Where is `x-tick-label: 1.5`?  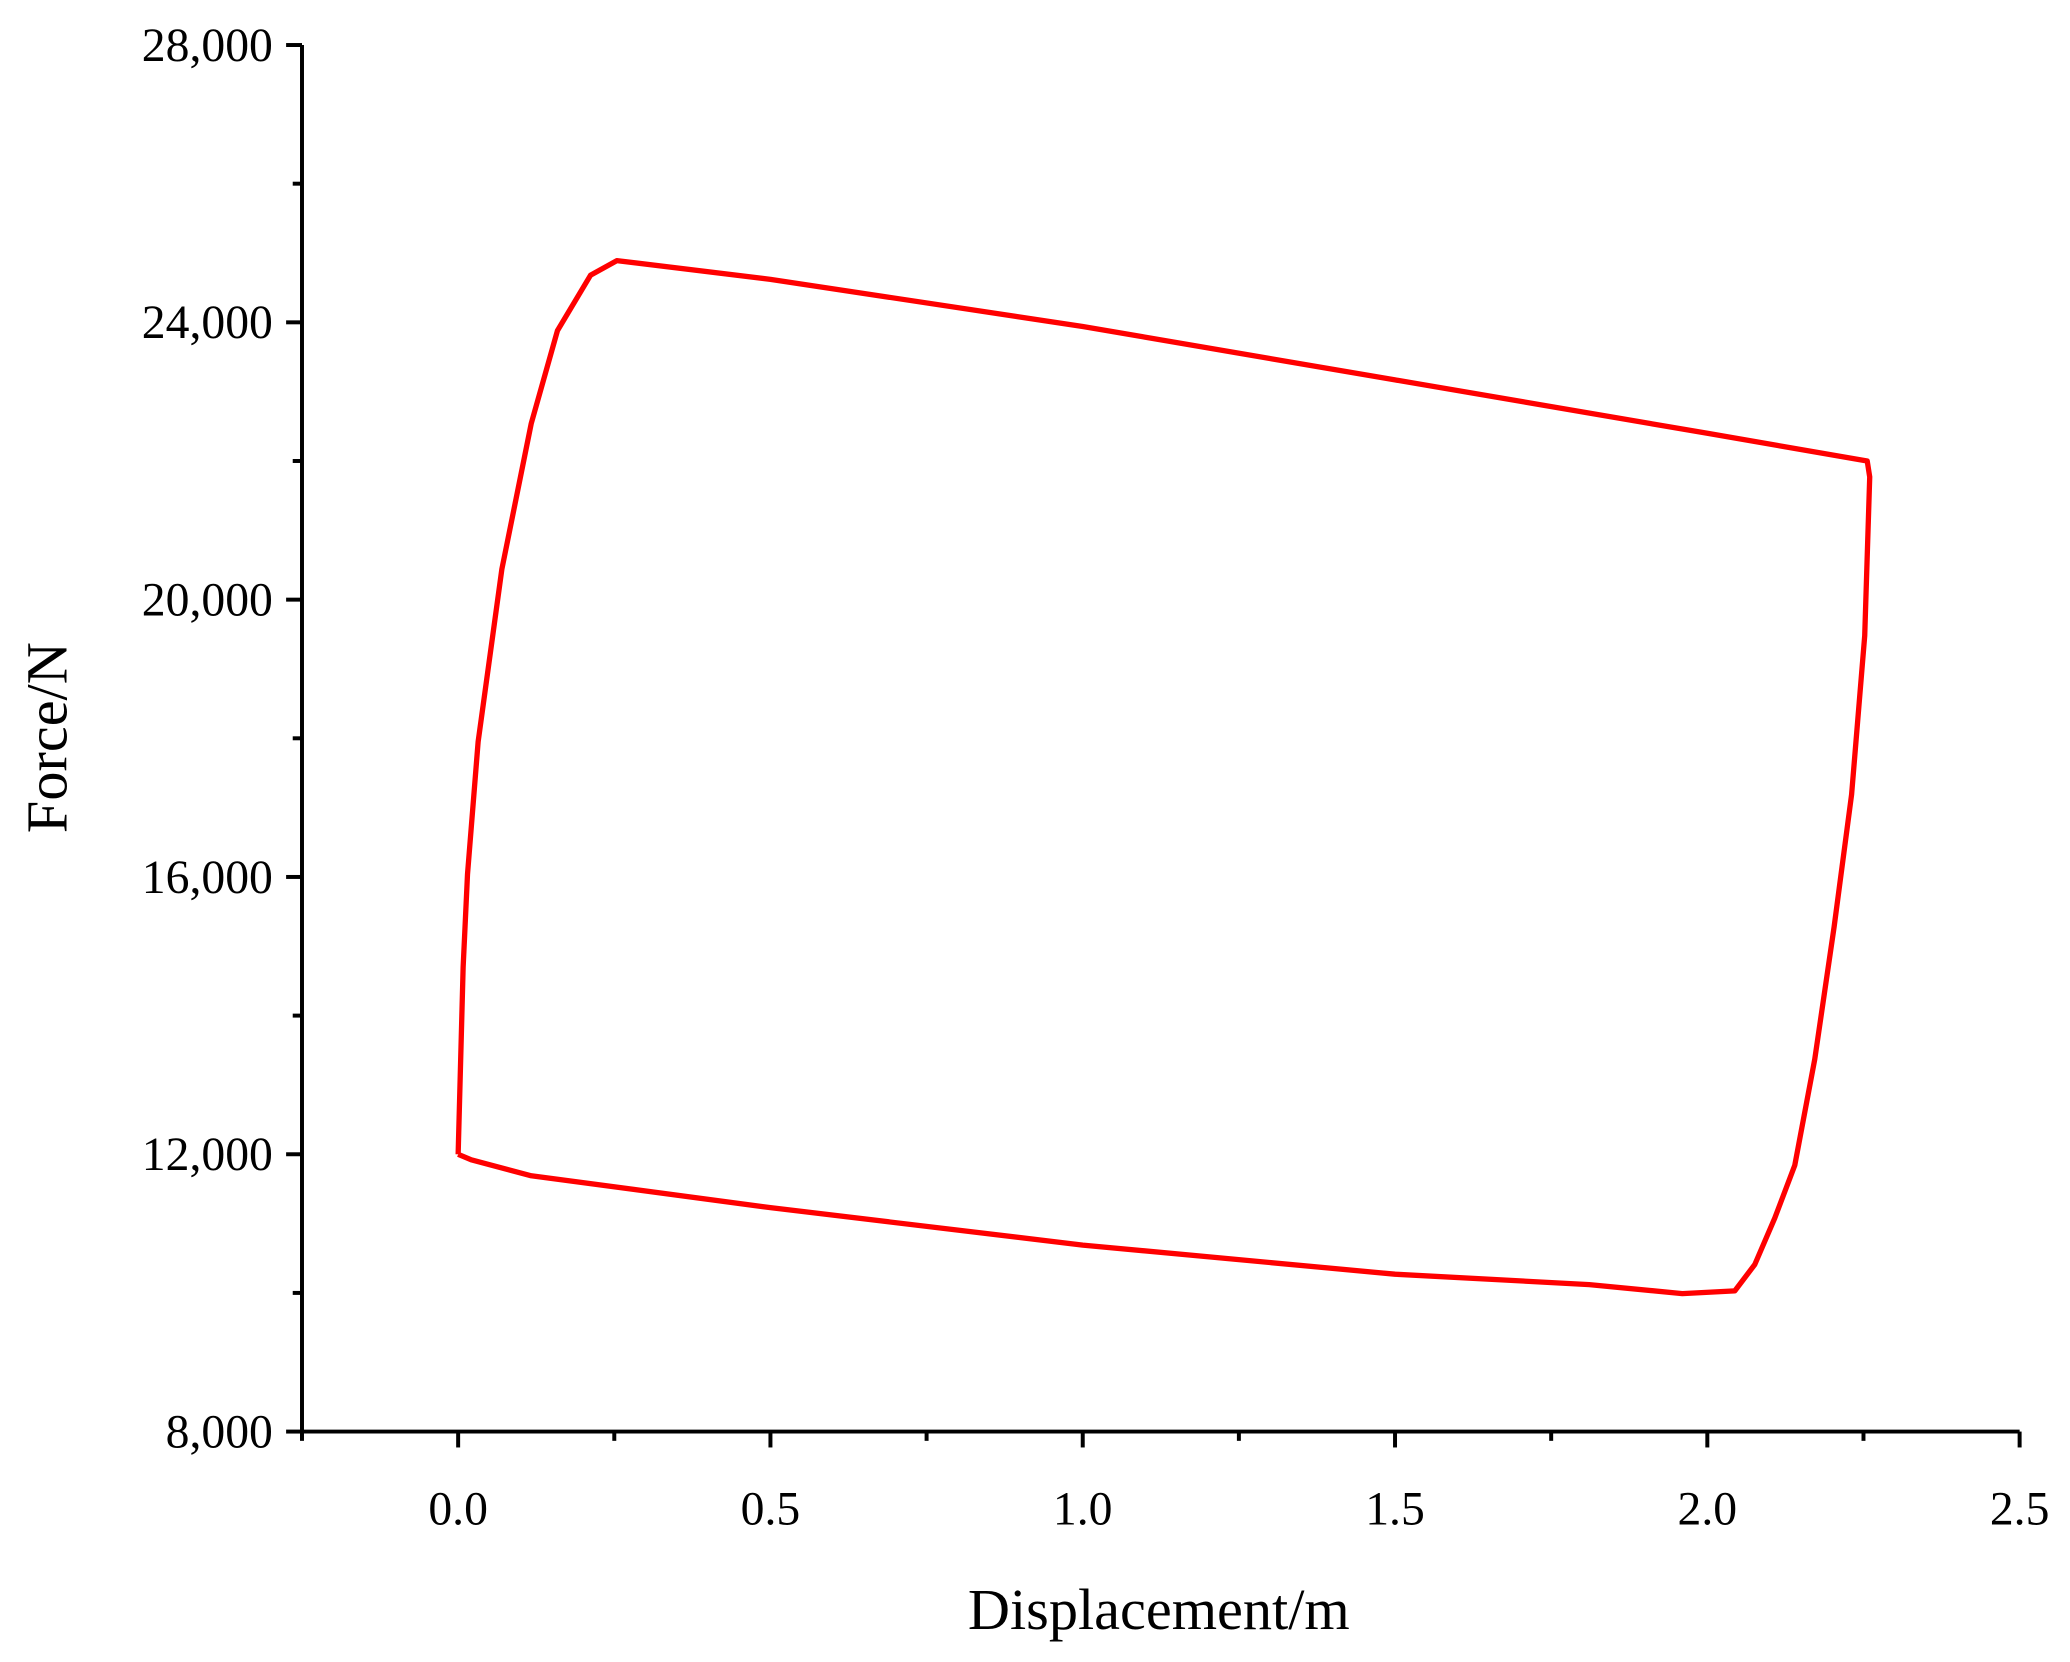
x-tick-label: 1.5 is located at coordinates (1395, 1509).